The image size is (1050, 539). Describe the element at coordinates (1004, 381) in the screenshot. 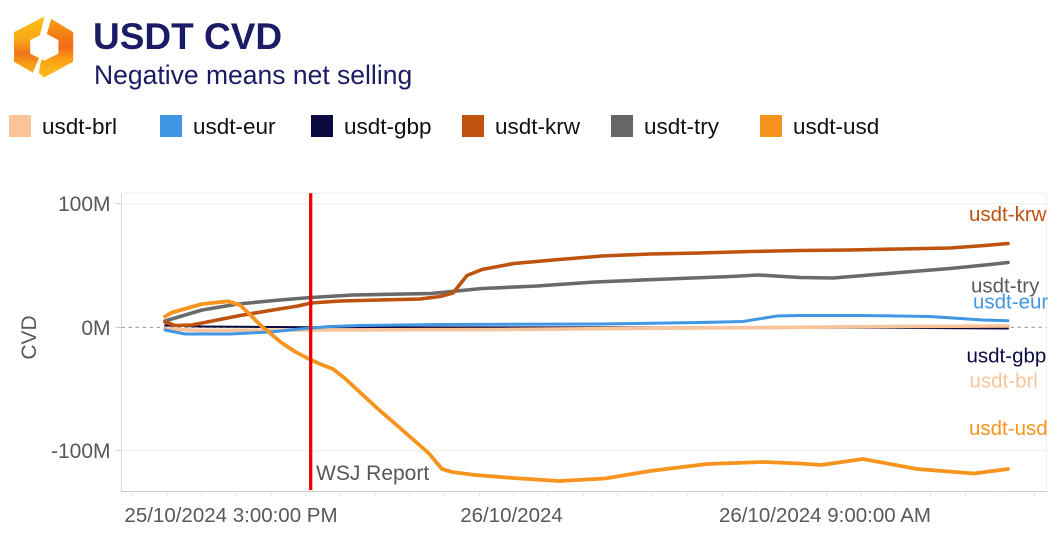

I see `svg-text: usdt-brl` at that location.